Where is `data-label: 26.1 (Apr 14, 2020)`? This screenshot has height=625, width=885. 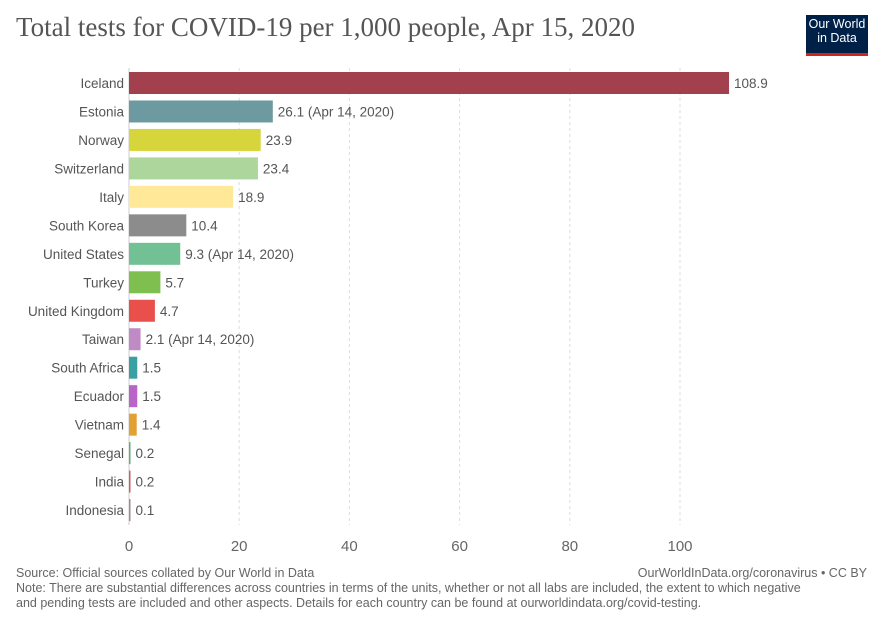
data-label: 26.1 (Apr 14, 2020) is located at coordinates (336, 111).